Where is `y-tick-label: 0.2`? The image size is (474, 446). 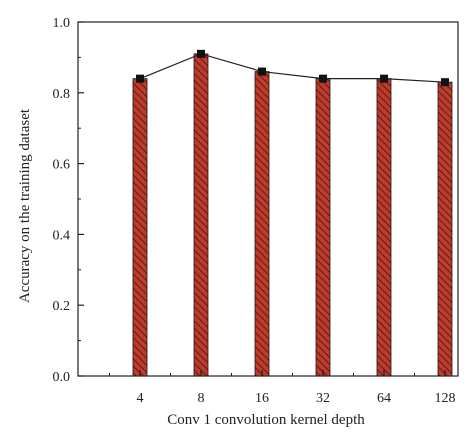
y-tick-label: 0.2 is located at coordinates (62, 306).